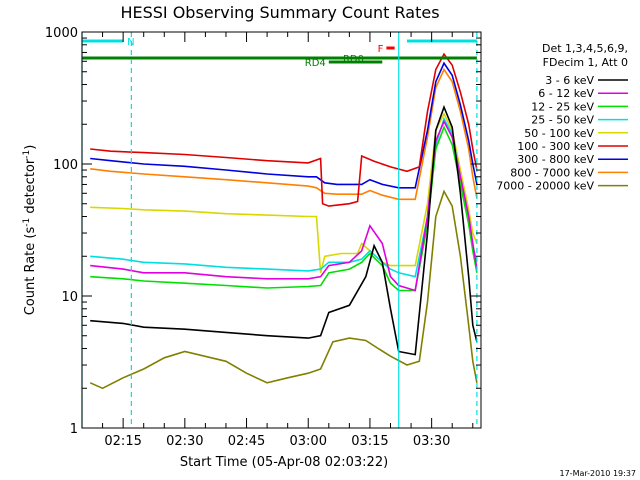 Image resolution: width=640 pixels, height=480 pixels. Describe the element at coordinates (315, 63) in the screenshot. I see `flag-label-rd4: RD4` at that location.